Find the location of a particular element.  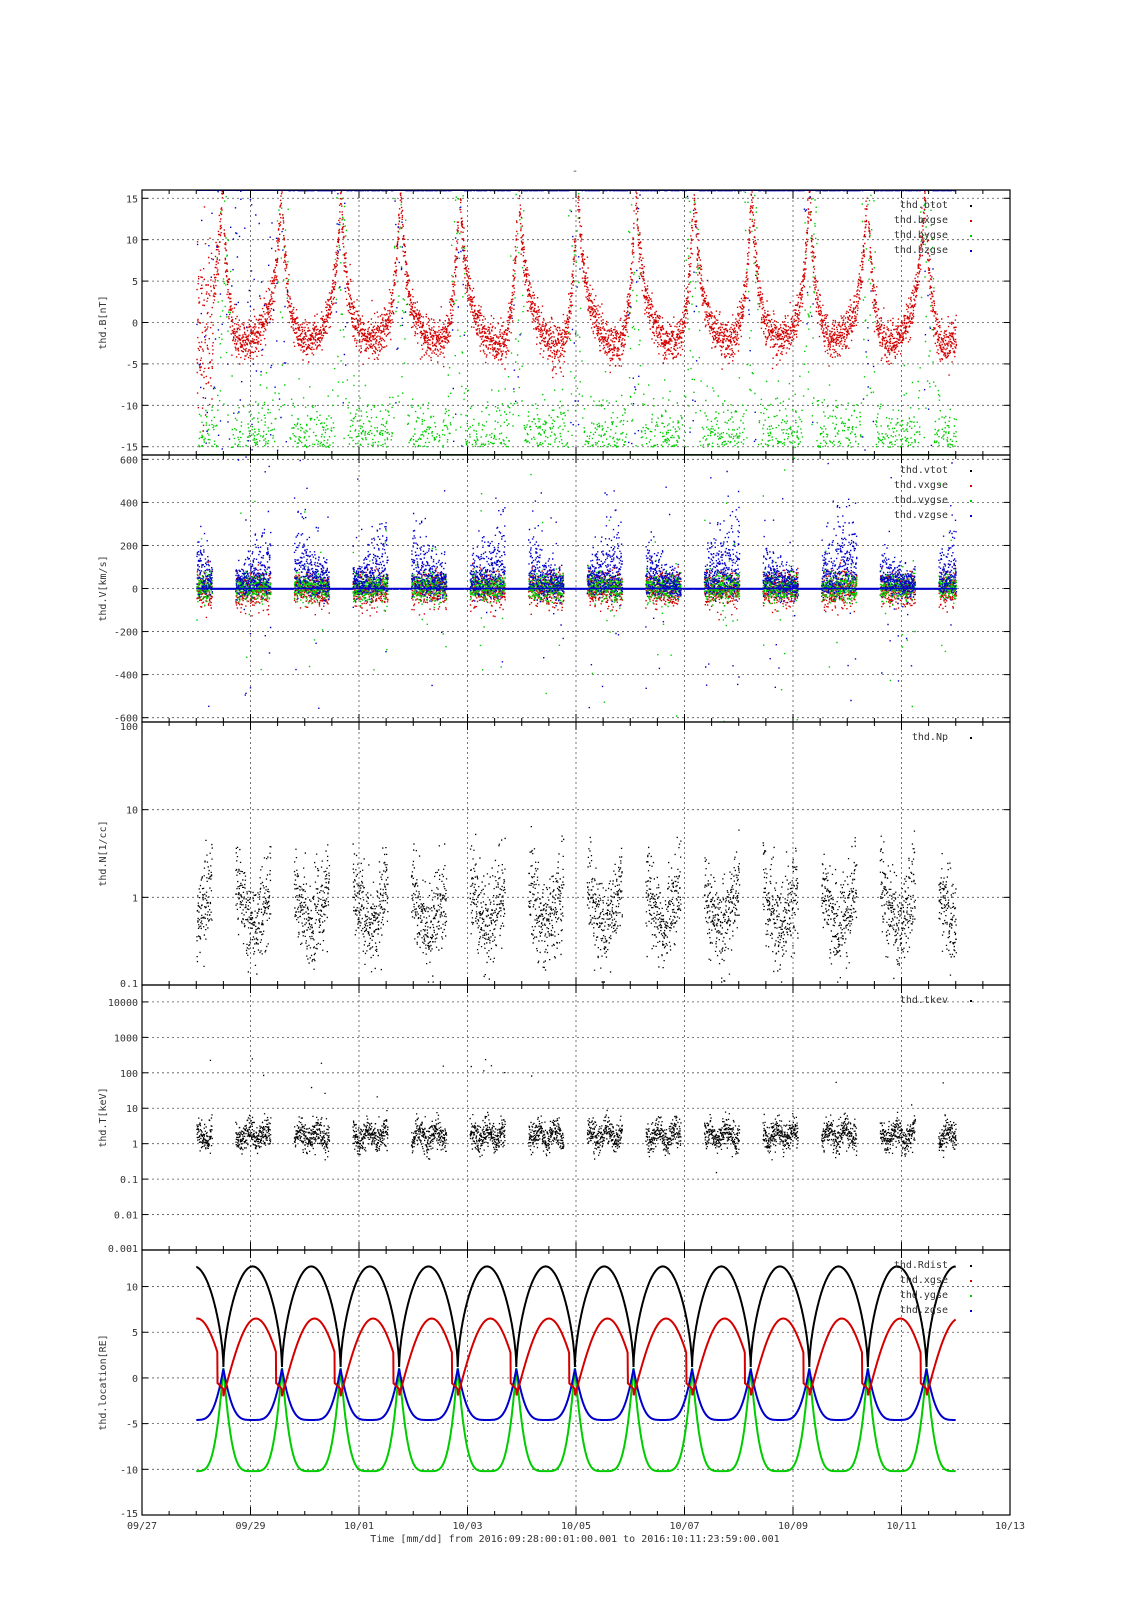

y-tick-label: -200 is located at coordinates (126, 633).